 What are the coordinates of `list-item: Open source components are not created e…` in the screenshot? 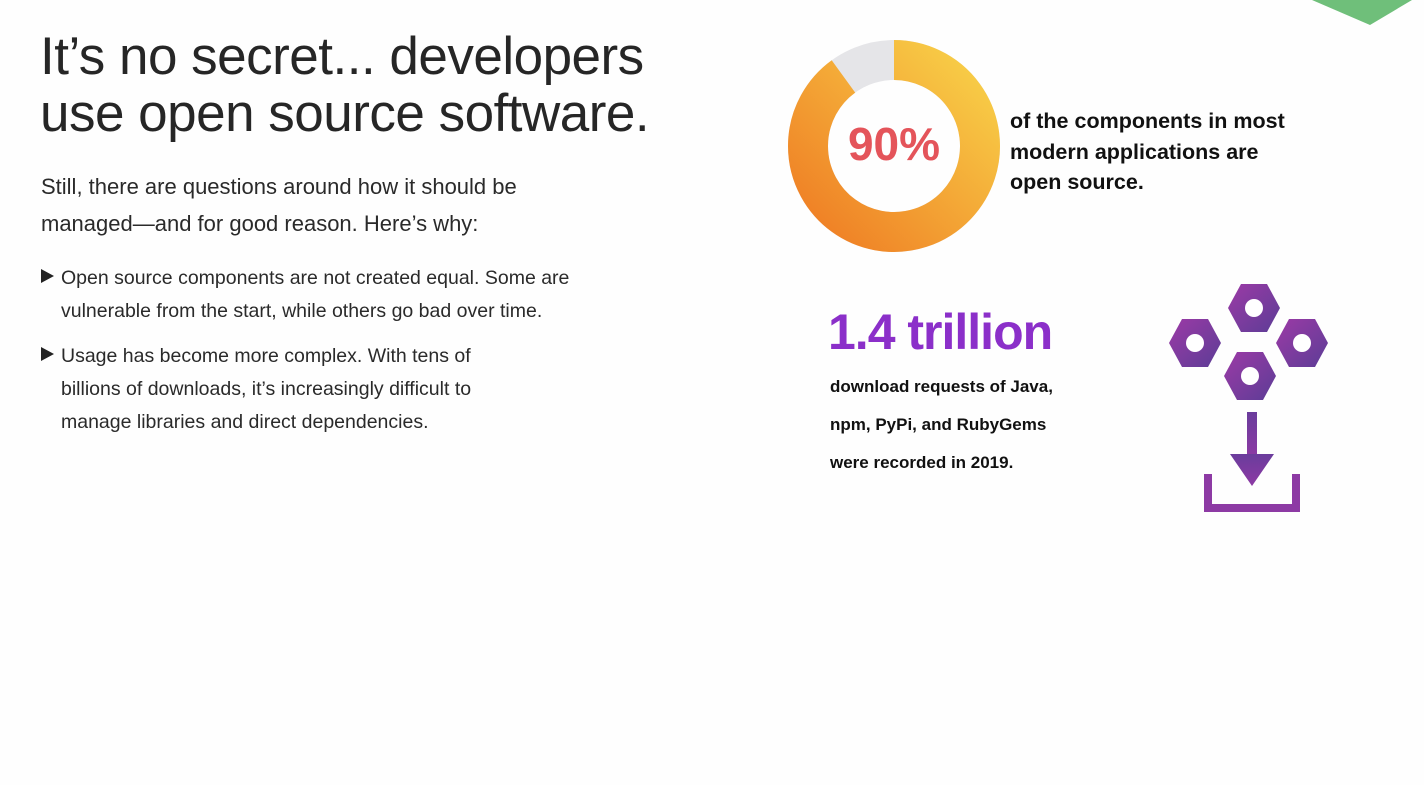 It's located at (361, 295).